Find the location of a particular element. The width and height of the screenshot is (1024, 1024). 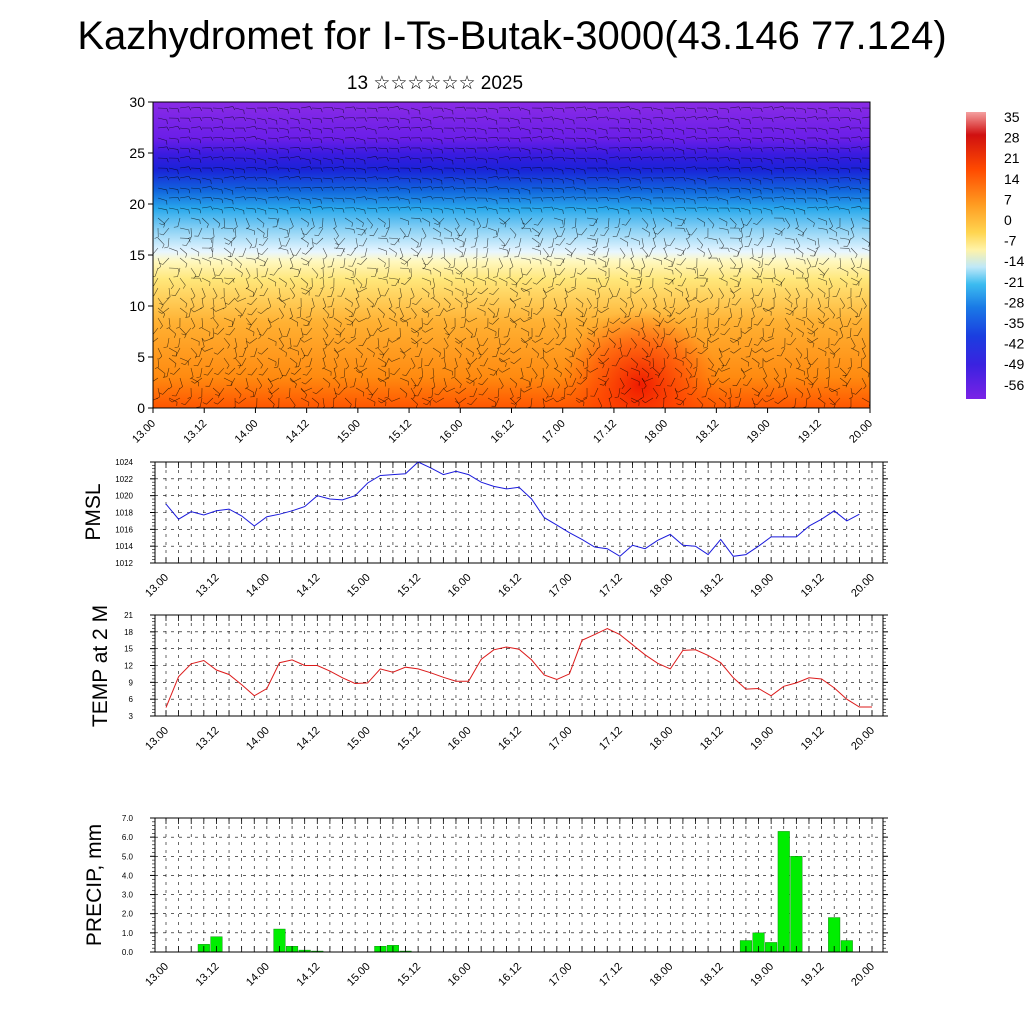

ytick-label: 1020 is located at coordinates (124, 496).